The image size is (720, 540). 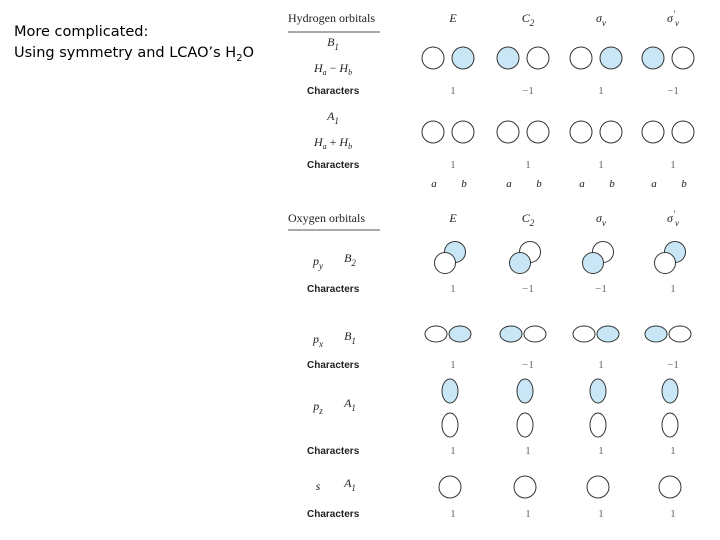 What do you see at coordinates (601, 365) in the screenshot?
I see `oxygen-row-2-character-3: 1` at bounding box center [601, 365].